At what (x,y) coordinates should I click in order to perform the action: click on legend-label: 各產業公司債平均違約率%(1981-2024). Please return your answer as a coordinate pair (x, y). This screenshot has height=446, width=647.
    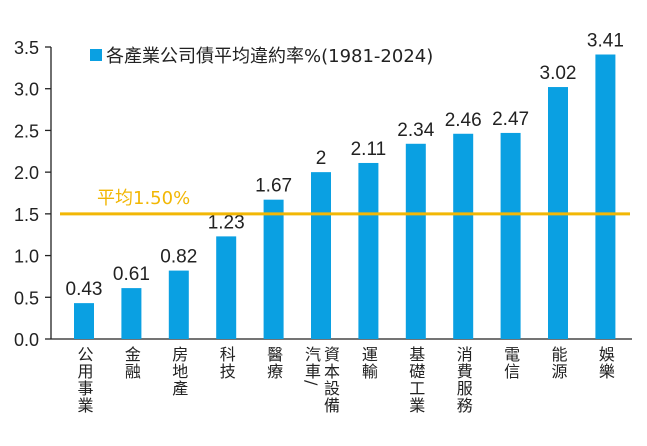
    Looking at the image, I should click on (269, 56).